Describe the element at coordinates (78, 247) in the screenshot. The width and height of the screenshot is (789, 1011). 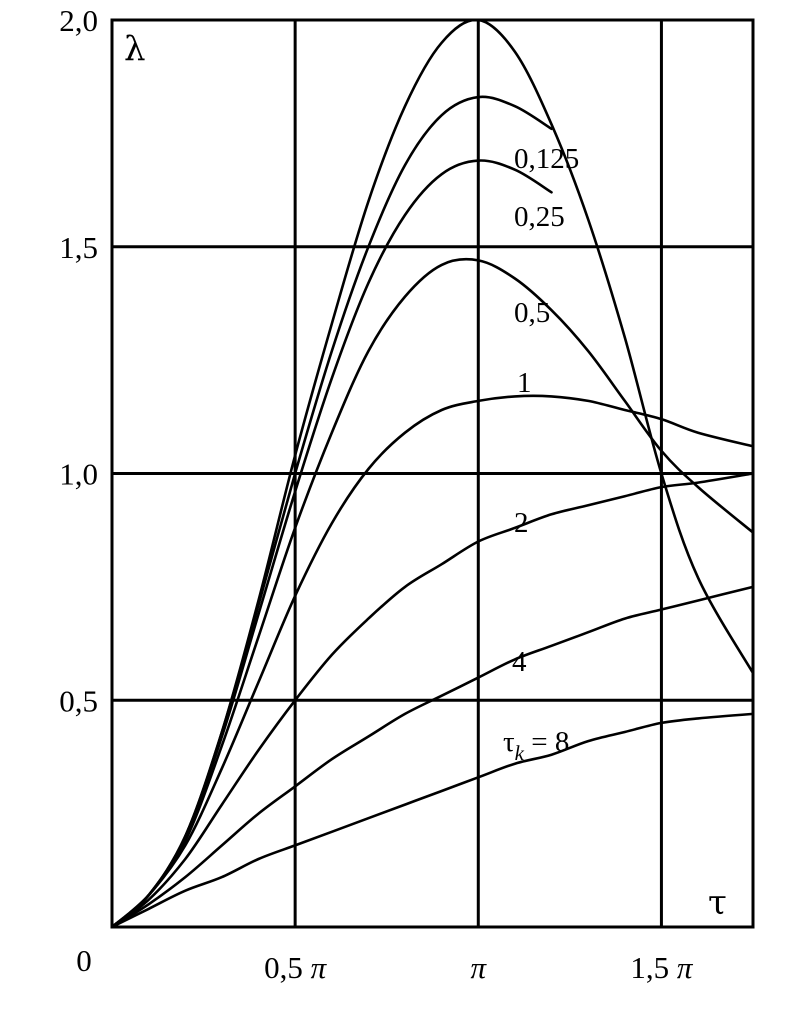
I see `y-tick-label-2: 1,5` at that location.